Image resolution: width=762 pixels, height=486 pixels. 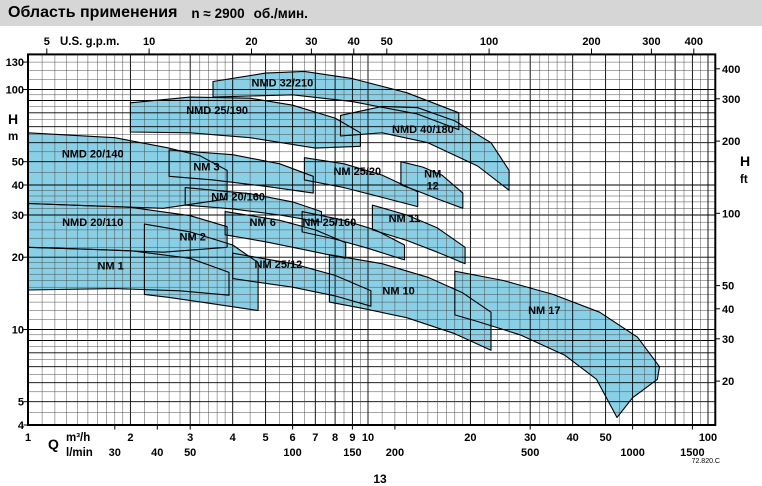 What do you see at coordinates (315, 438) in the screenshot?
I see `tick-label-m3h: 7` at bounding box center [315, 438].